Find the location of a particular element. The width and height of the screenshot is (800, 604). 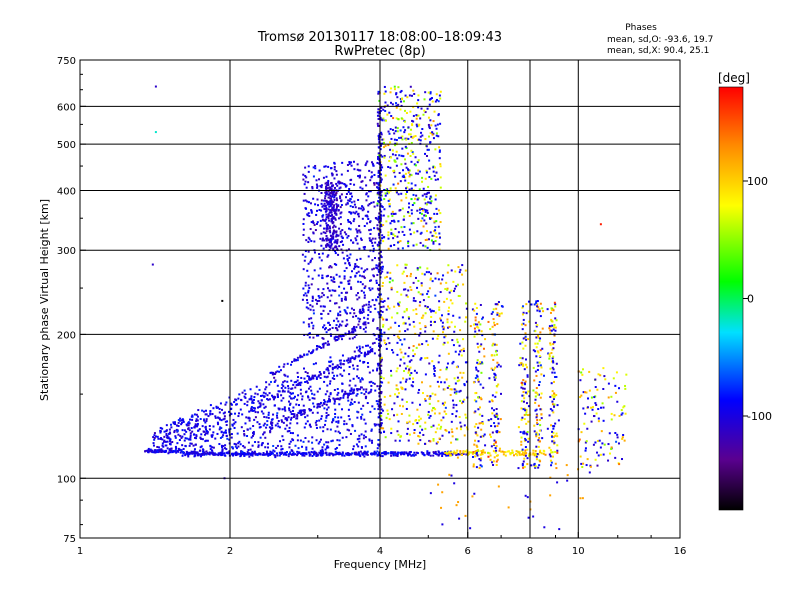

chart-title: Tromsø 20130117 18:08:00–18:09:43 is located at coordinates (379, 37).